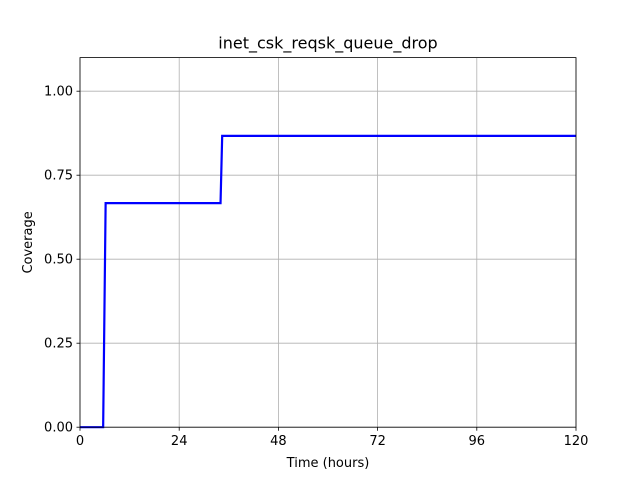  I want to click on y-axis-label: Coverage, so click(28, 242).